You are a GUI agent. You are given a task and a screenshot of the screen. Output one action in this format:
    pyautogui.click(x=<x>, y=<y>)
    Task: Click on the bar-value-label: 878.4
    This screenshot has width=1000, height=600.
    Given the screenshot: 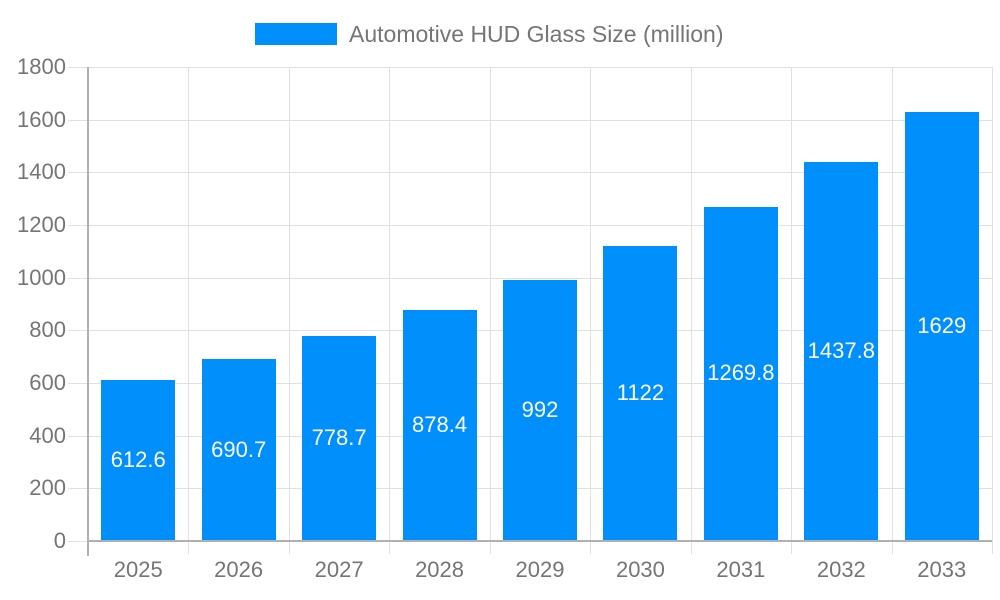 What is the action you would take?
    pyautogui.click(x=440, y=424)
    